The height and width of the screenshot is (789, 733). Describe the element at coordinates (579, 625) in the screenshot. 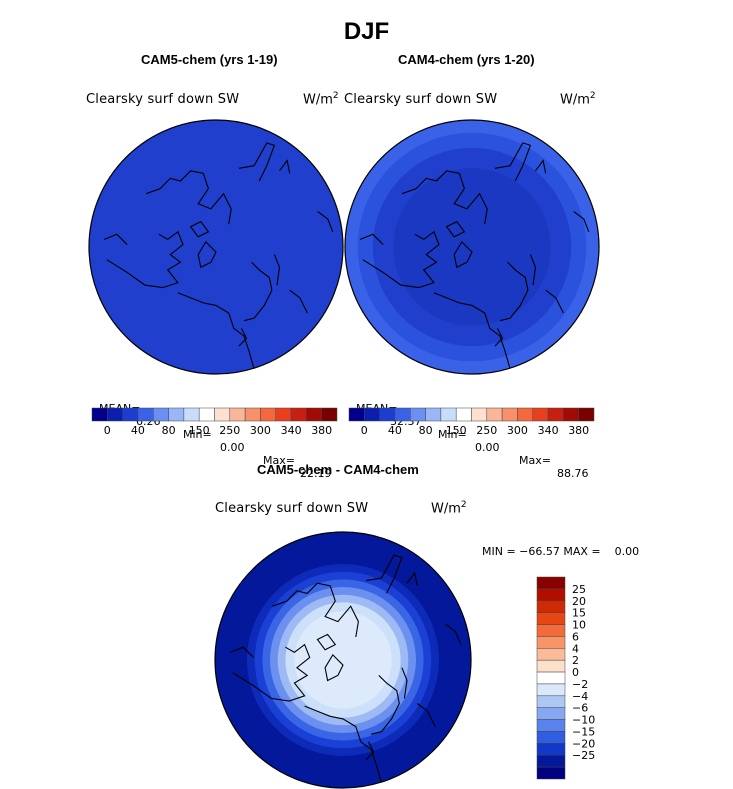

I see `colorbar3-tick-label: 10` at that location.